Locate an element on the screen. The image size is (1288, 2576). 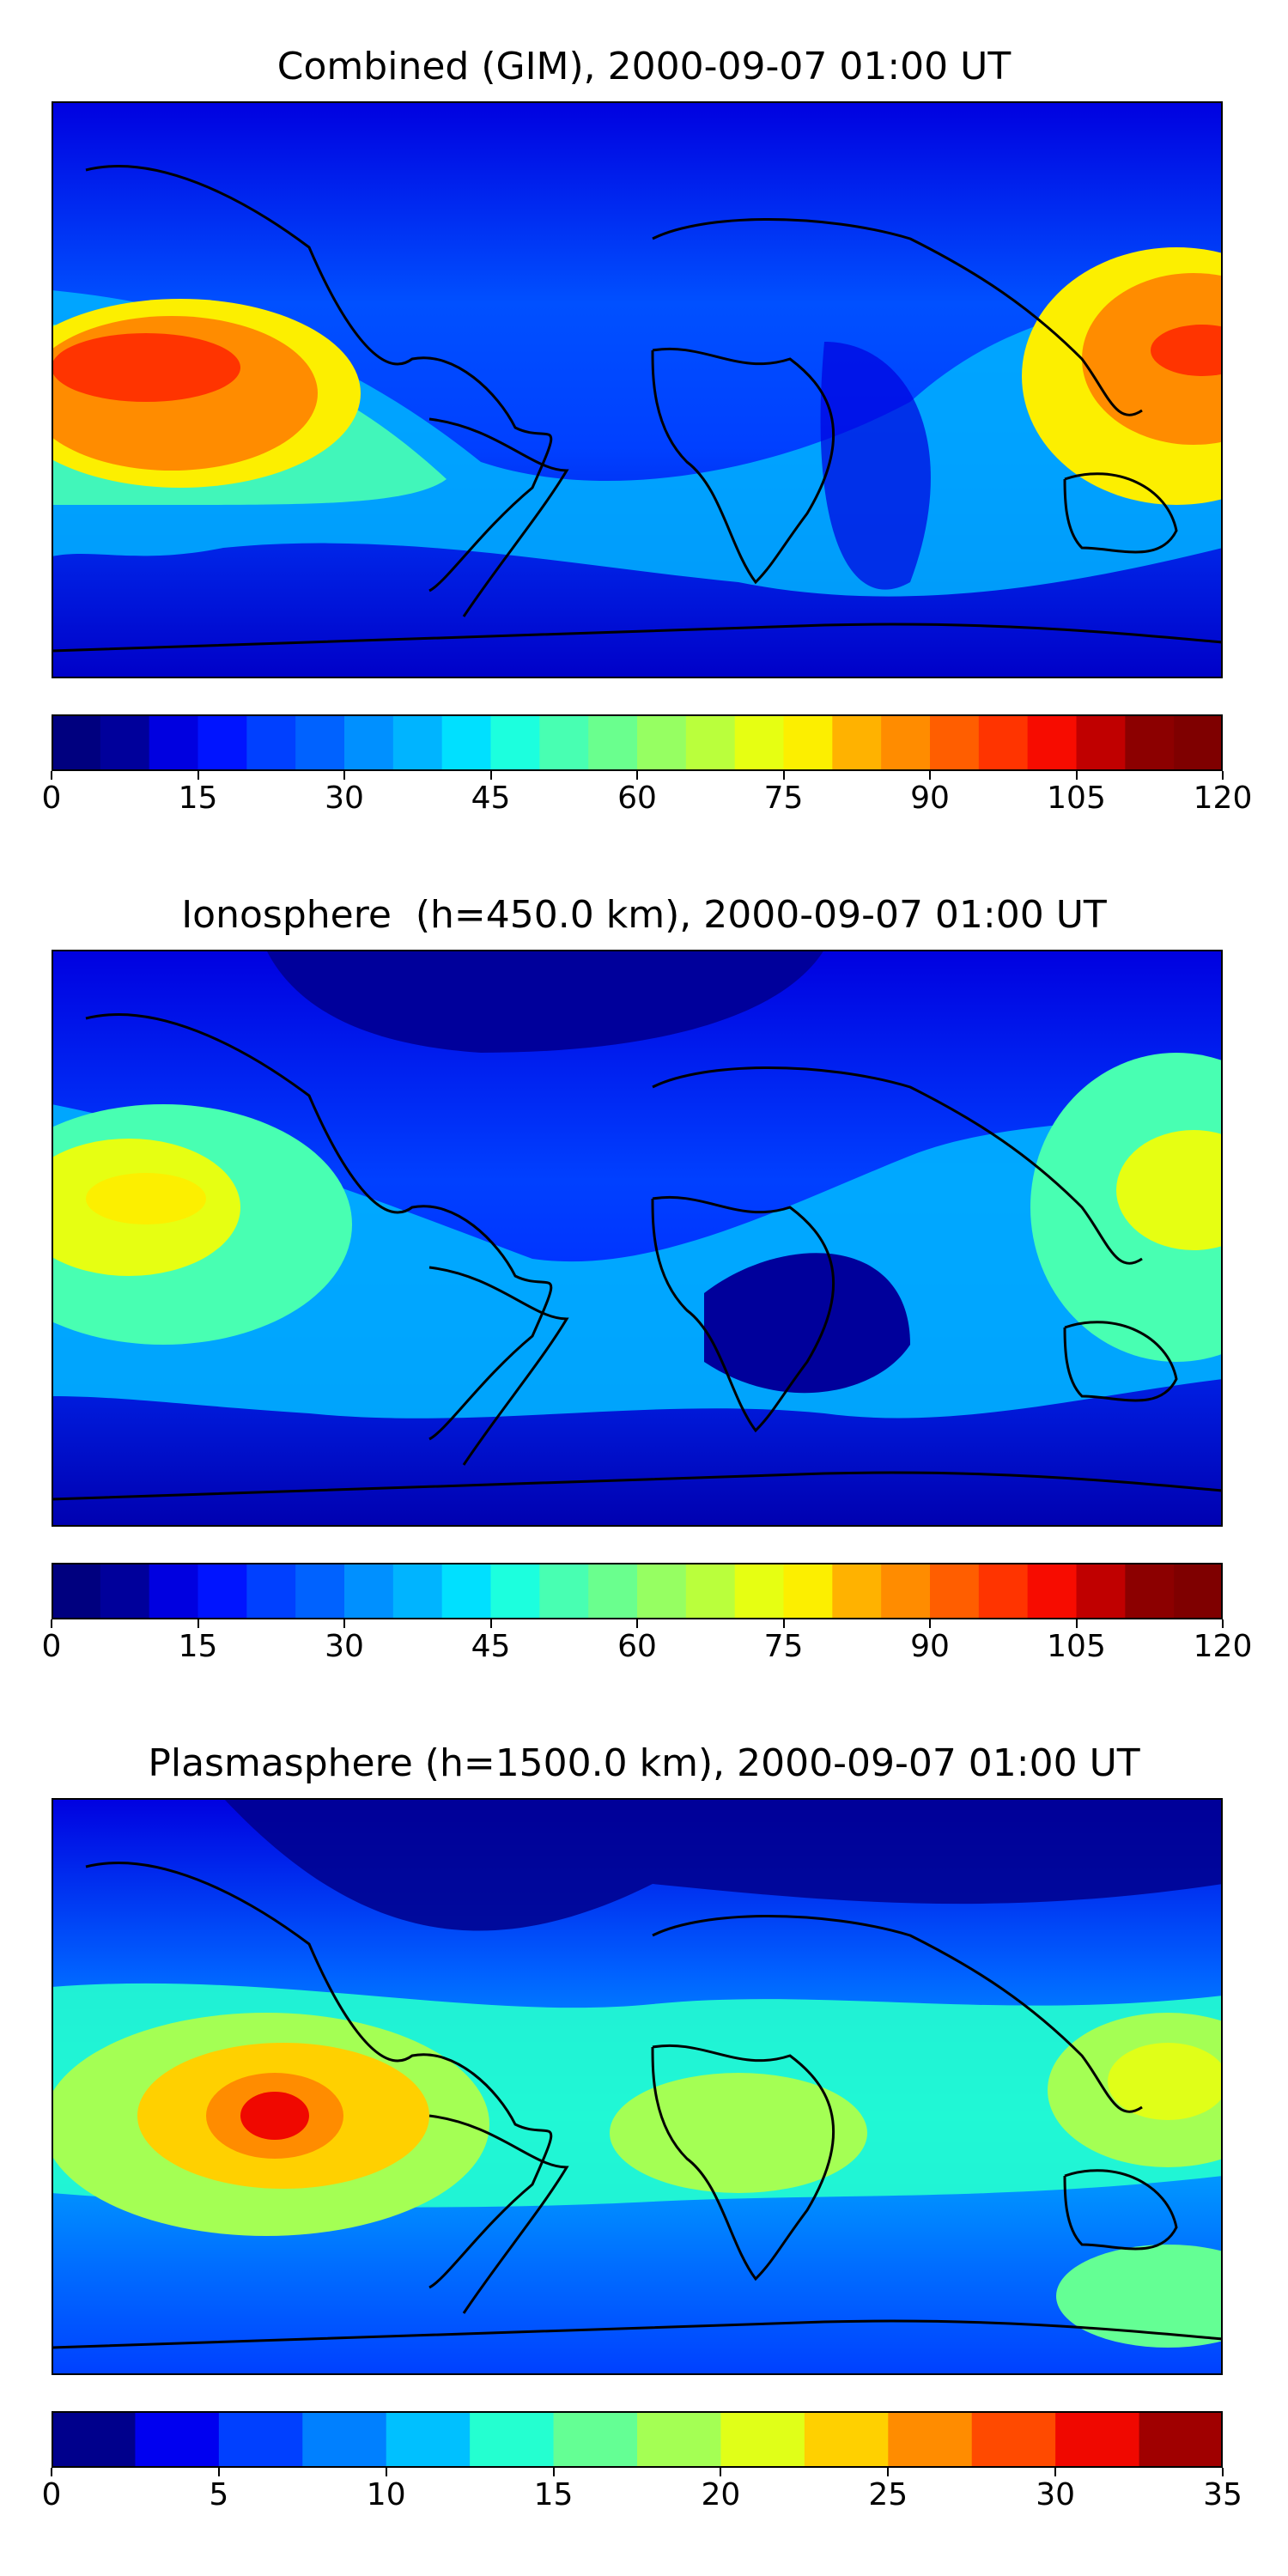
panel-2-west-pacific-yellow is located at coordinates (1169, 1190).